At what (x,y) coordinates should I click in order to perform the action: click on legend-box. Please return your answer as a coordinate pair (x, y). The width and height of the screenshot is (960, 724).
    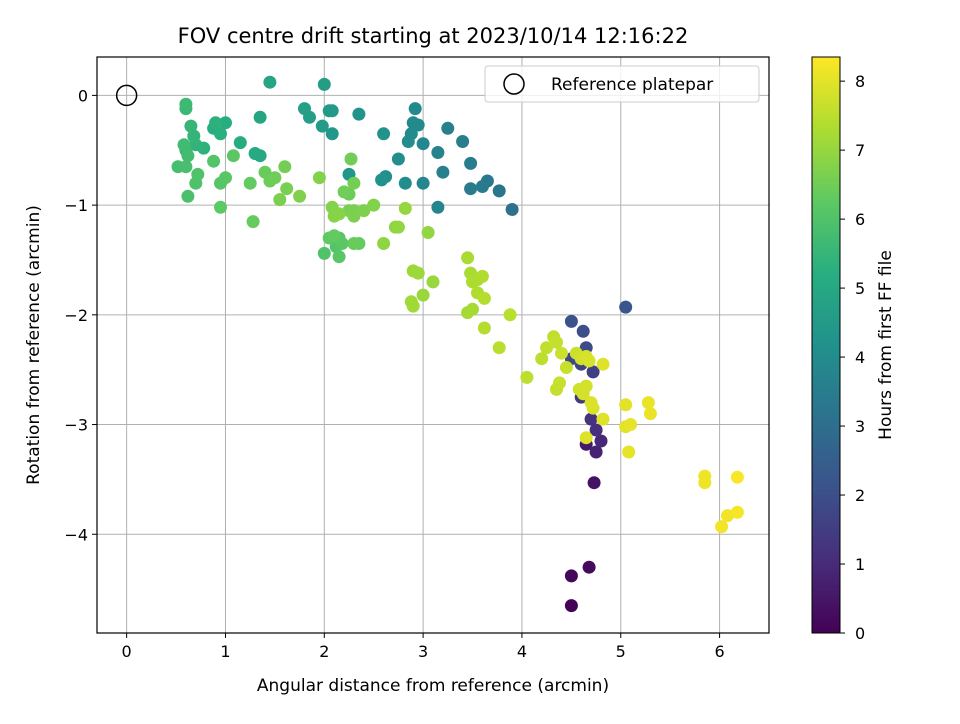
    Looking at the image, I should click on (622, 84).